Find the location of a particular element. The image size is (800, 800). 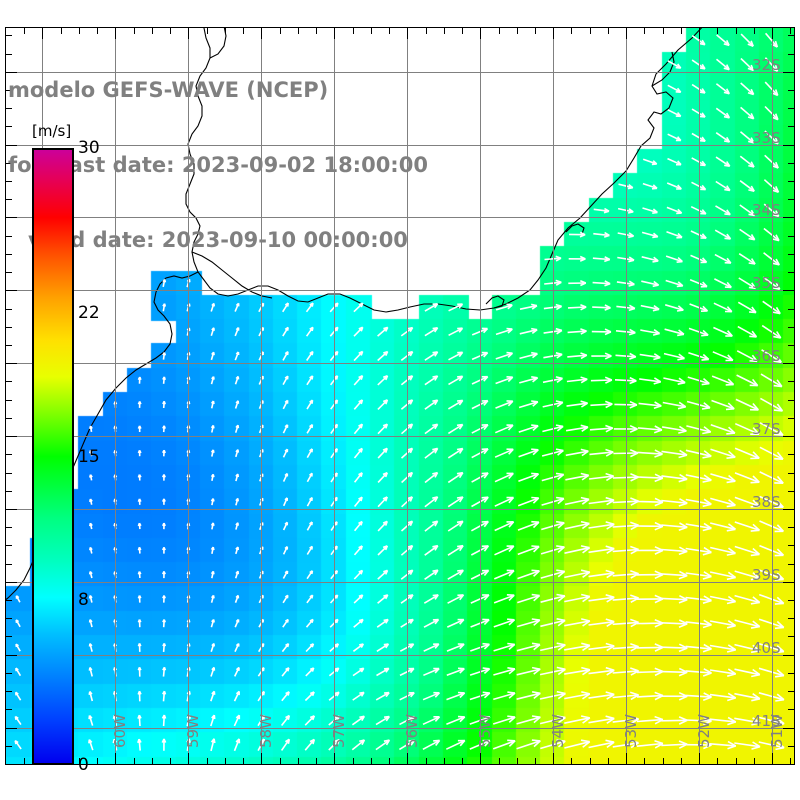

colorbar-gradient is located at coordinates (53, 456).